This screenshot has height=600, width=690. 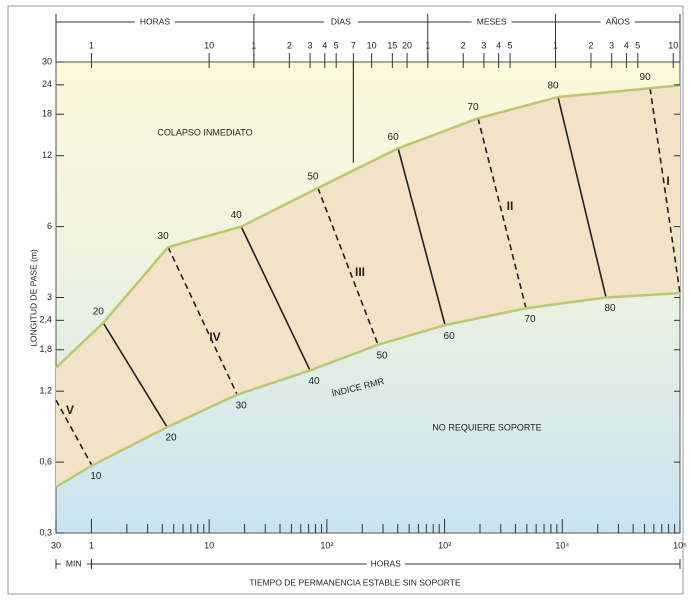 I want to click on annotation: NO REQUIERE SOPORTE, so click(x=486, y=427).